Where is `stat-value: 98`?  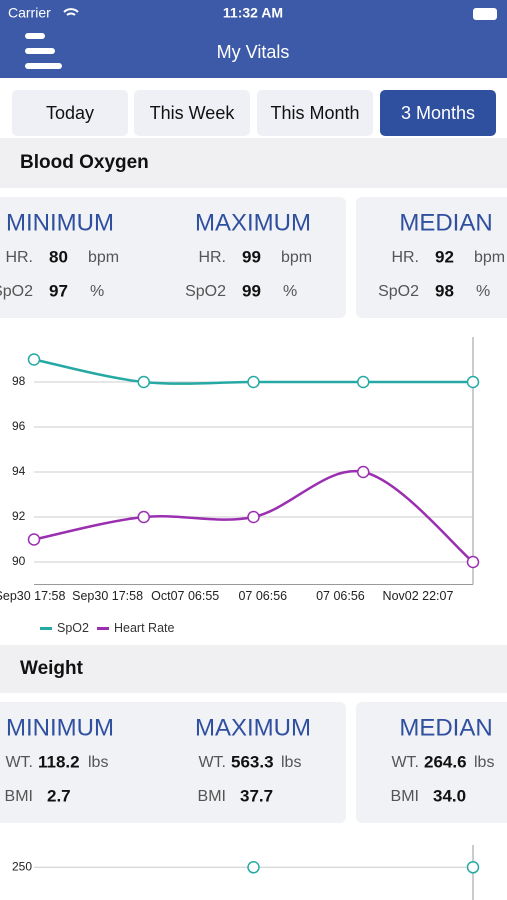
stat-value: 98 is located at coordinates (444, 290).